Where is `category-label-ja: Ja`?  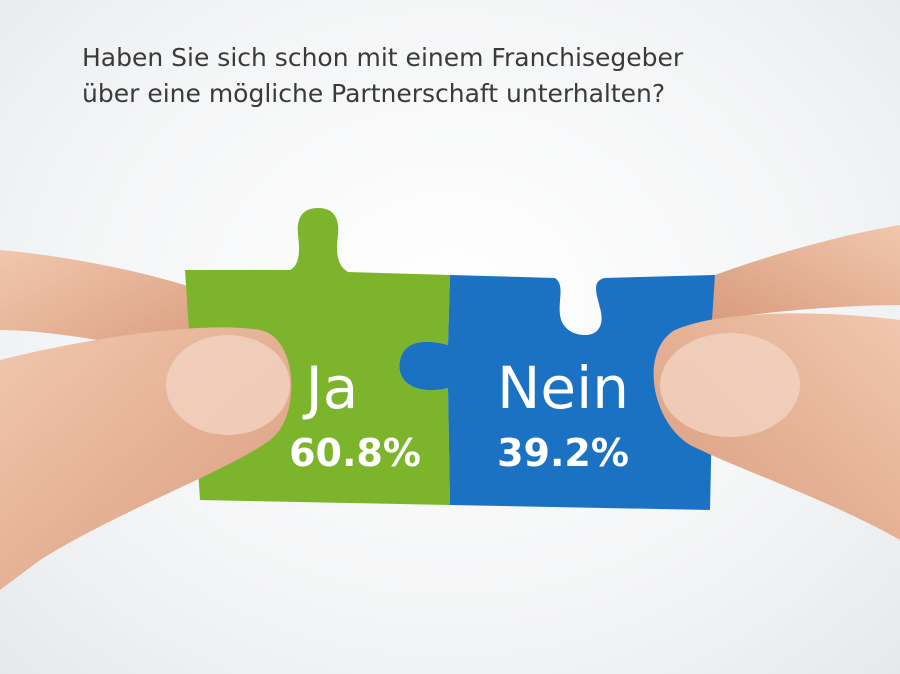
category-label-ja: Ja is located at coordinates (331, 388).